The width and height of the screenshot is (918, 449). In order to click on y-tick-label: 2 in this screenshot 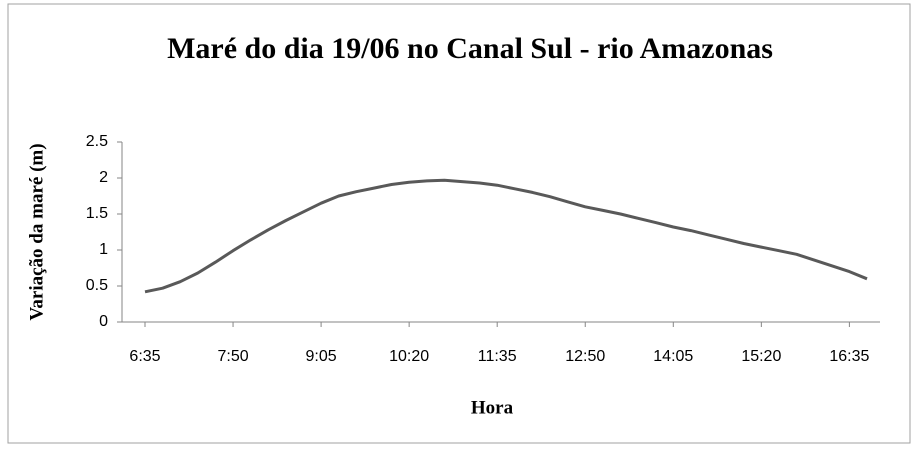, I will do `click(103, 177)`.